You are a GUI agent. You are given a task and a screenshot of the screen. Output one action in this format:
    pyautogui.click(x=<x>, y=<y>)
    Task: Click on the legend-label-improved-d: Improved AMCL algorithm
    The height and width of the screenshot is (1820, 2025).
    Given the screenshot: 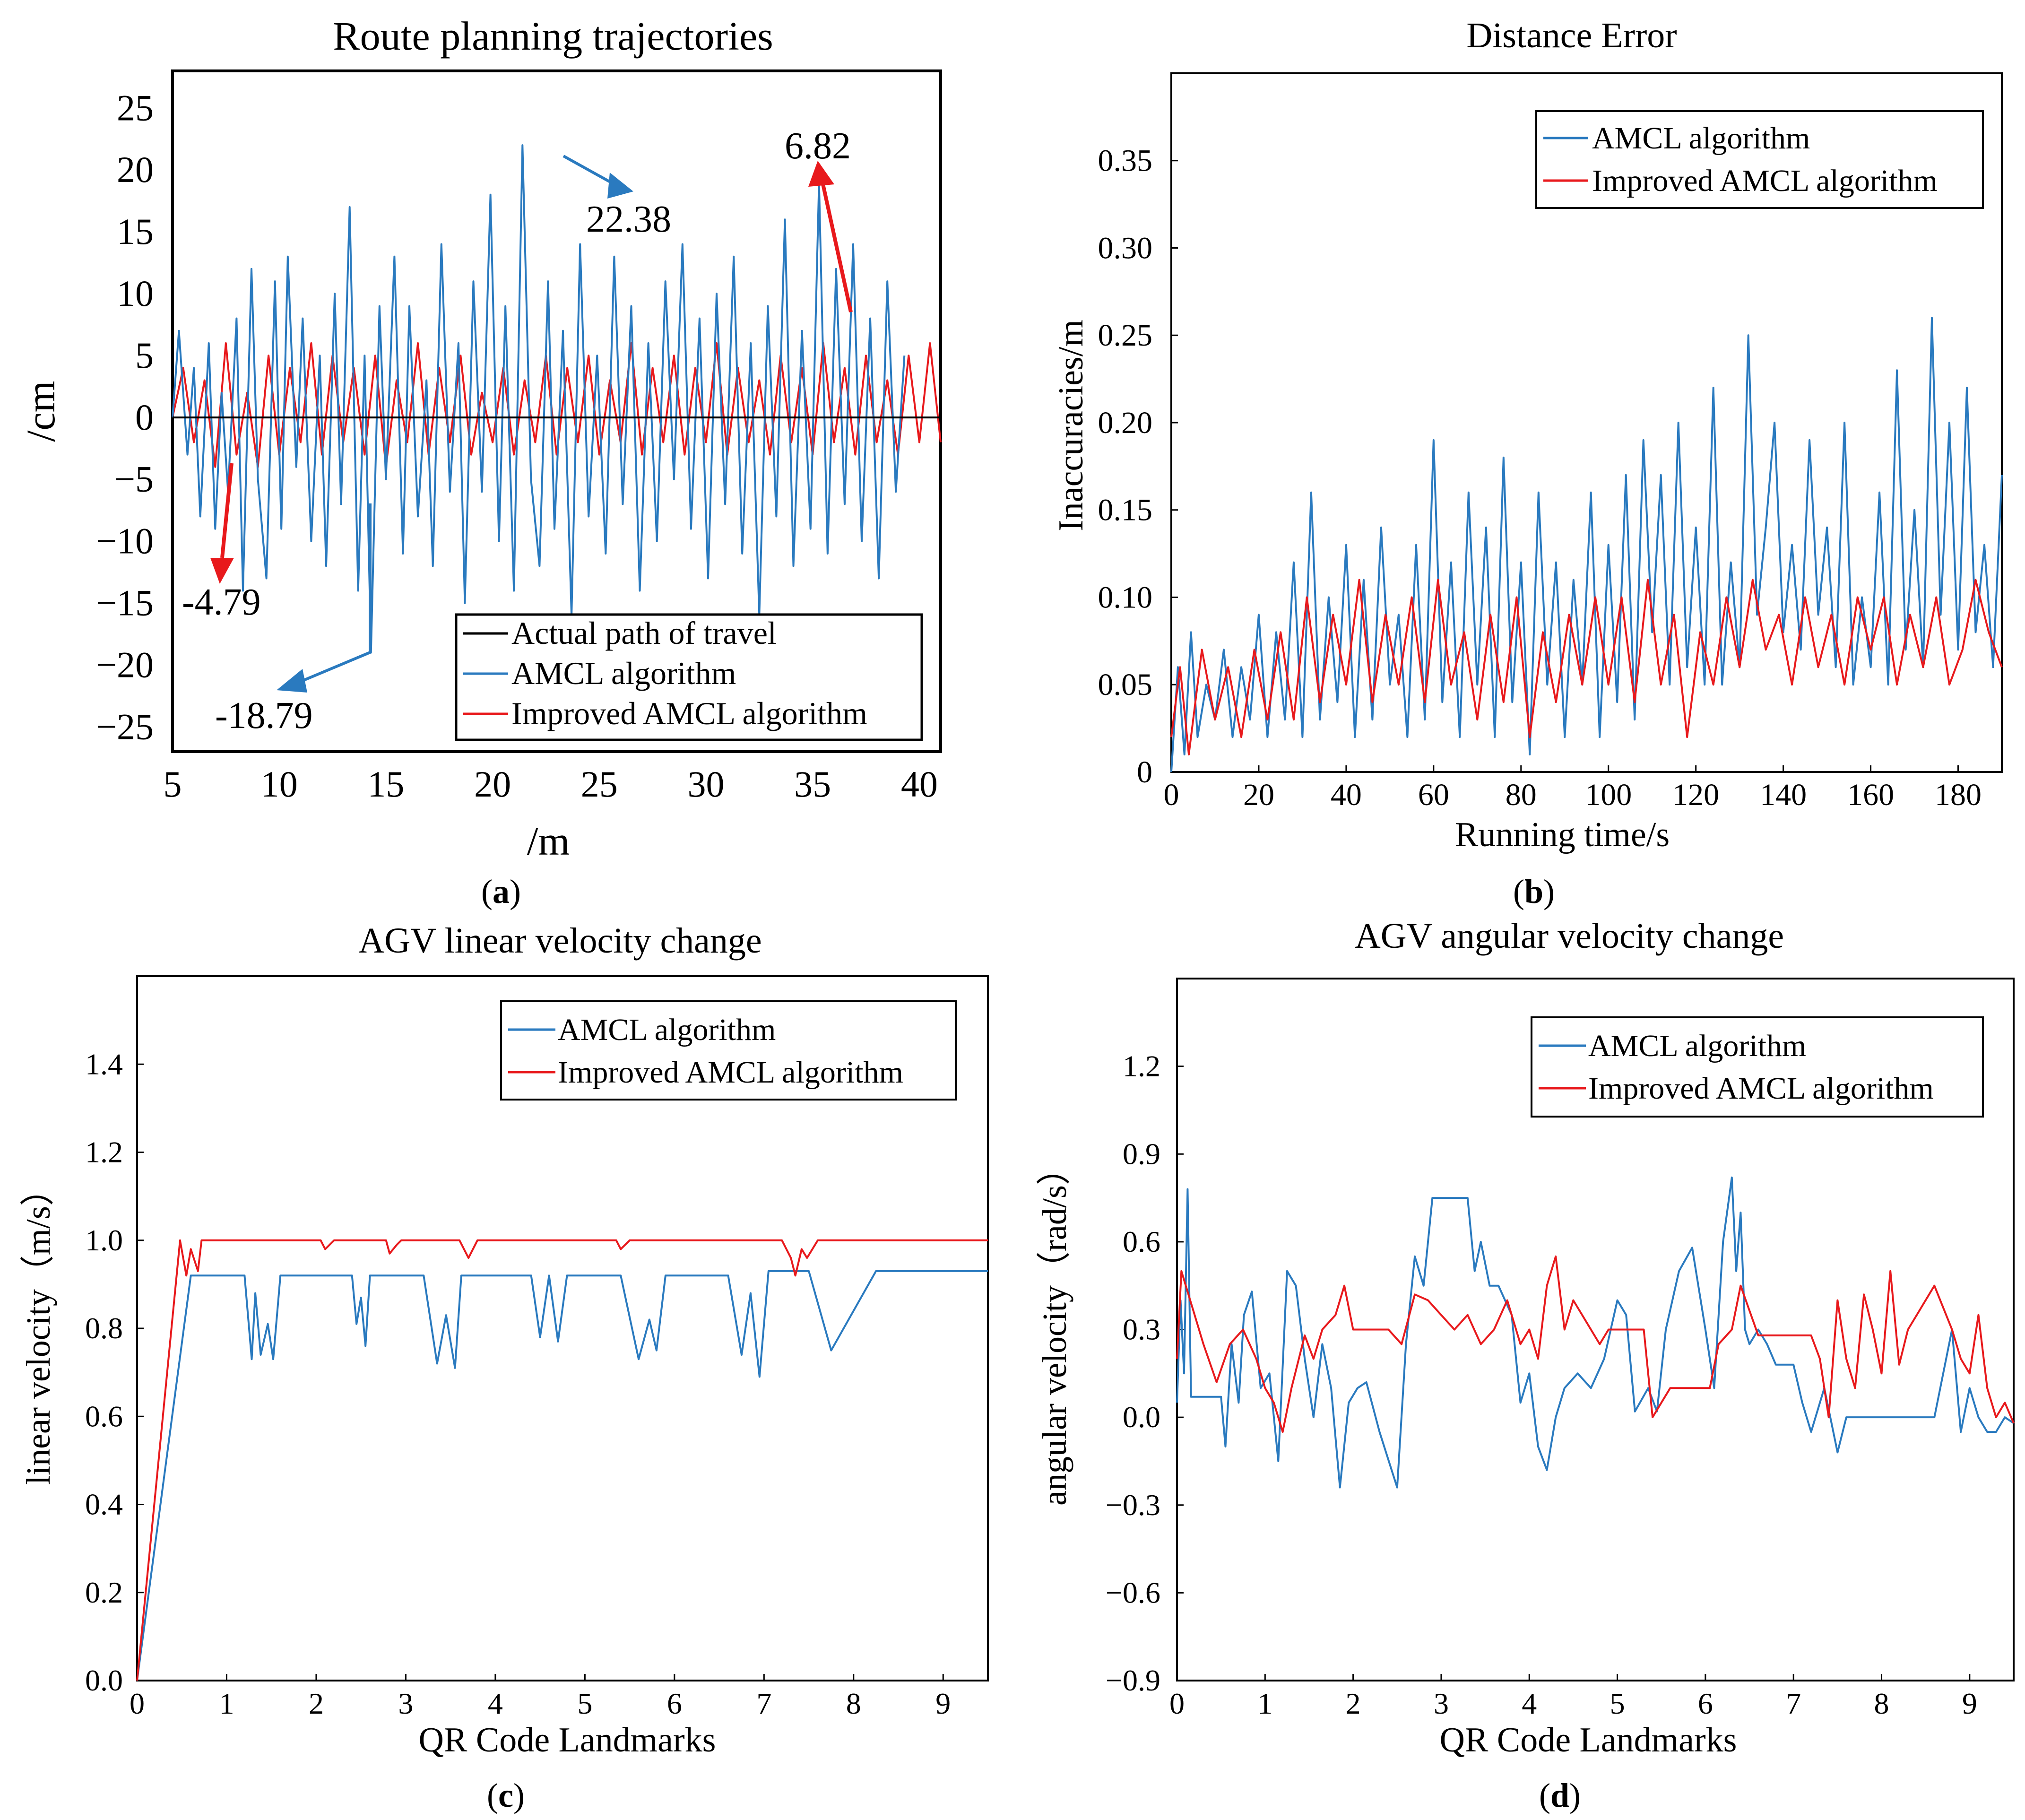 What is the action you would take?
    pyautogui.click(x=1761, y=1088)
    